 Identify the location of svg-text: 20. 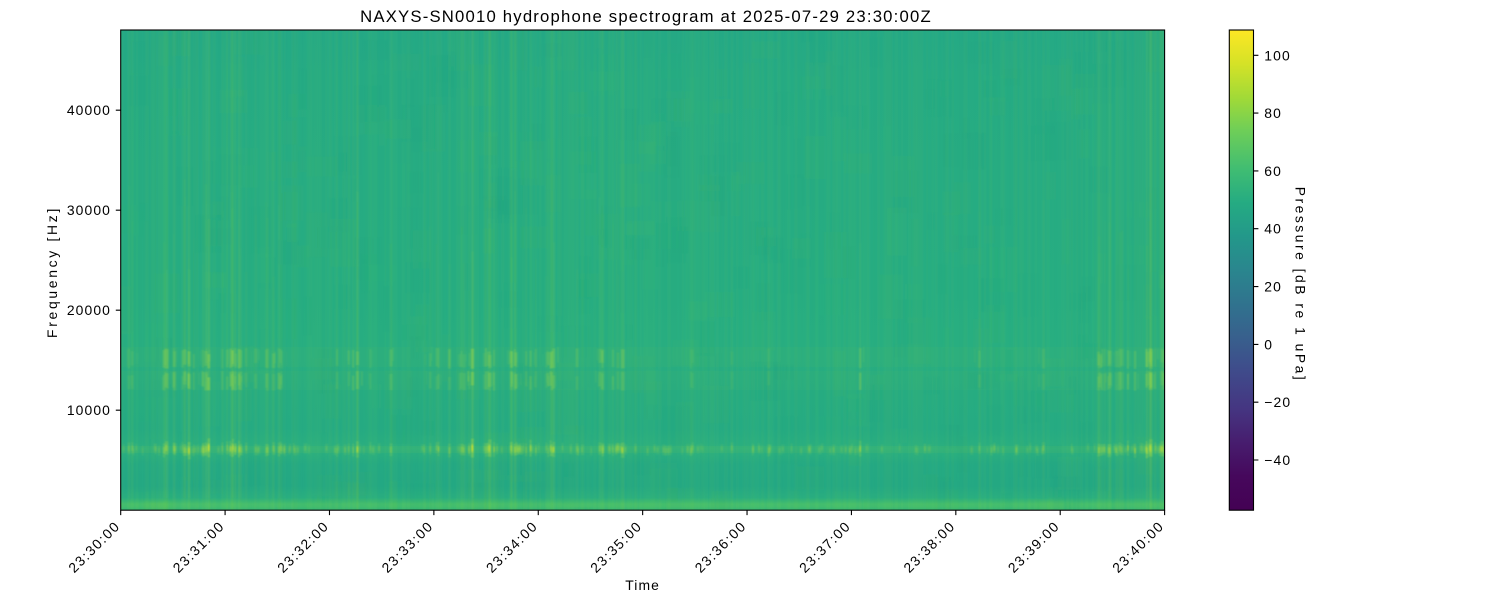
(1273, 287).